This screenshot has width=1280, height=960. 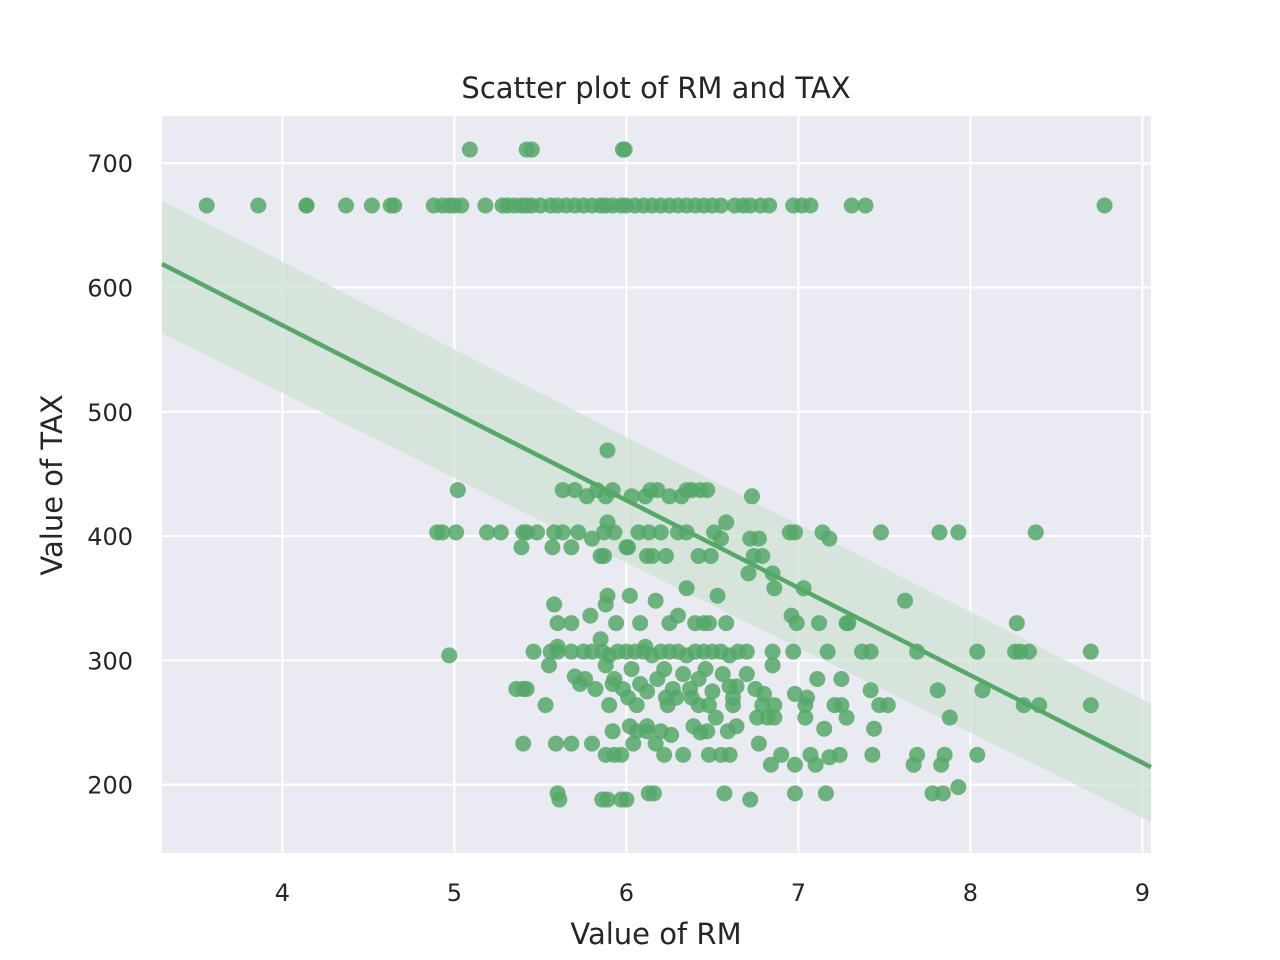 I want to click on y-tick-label: 700, so click(x=110, y=164).